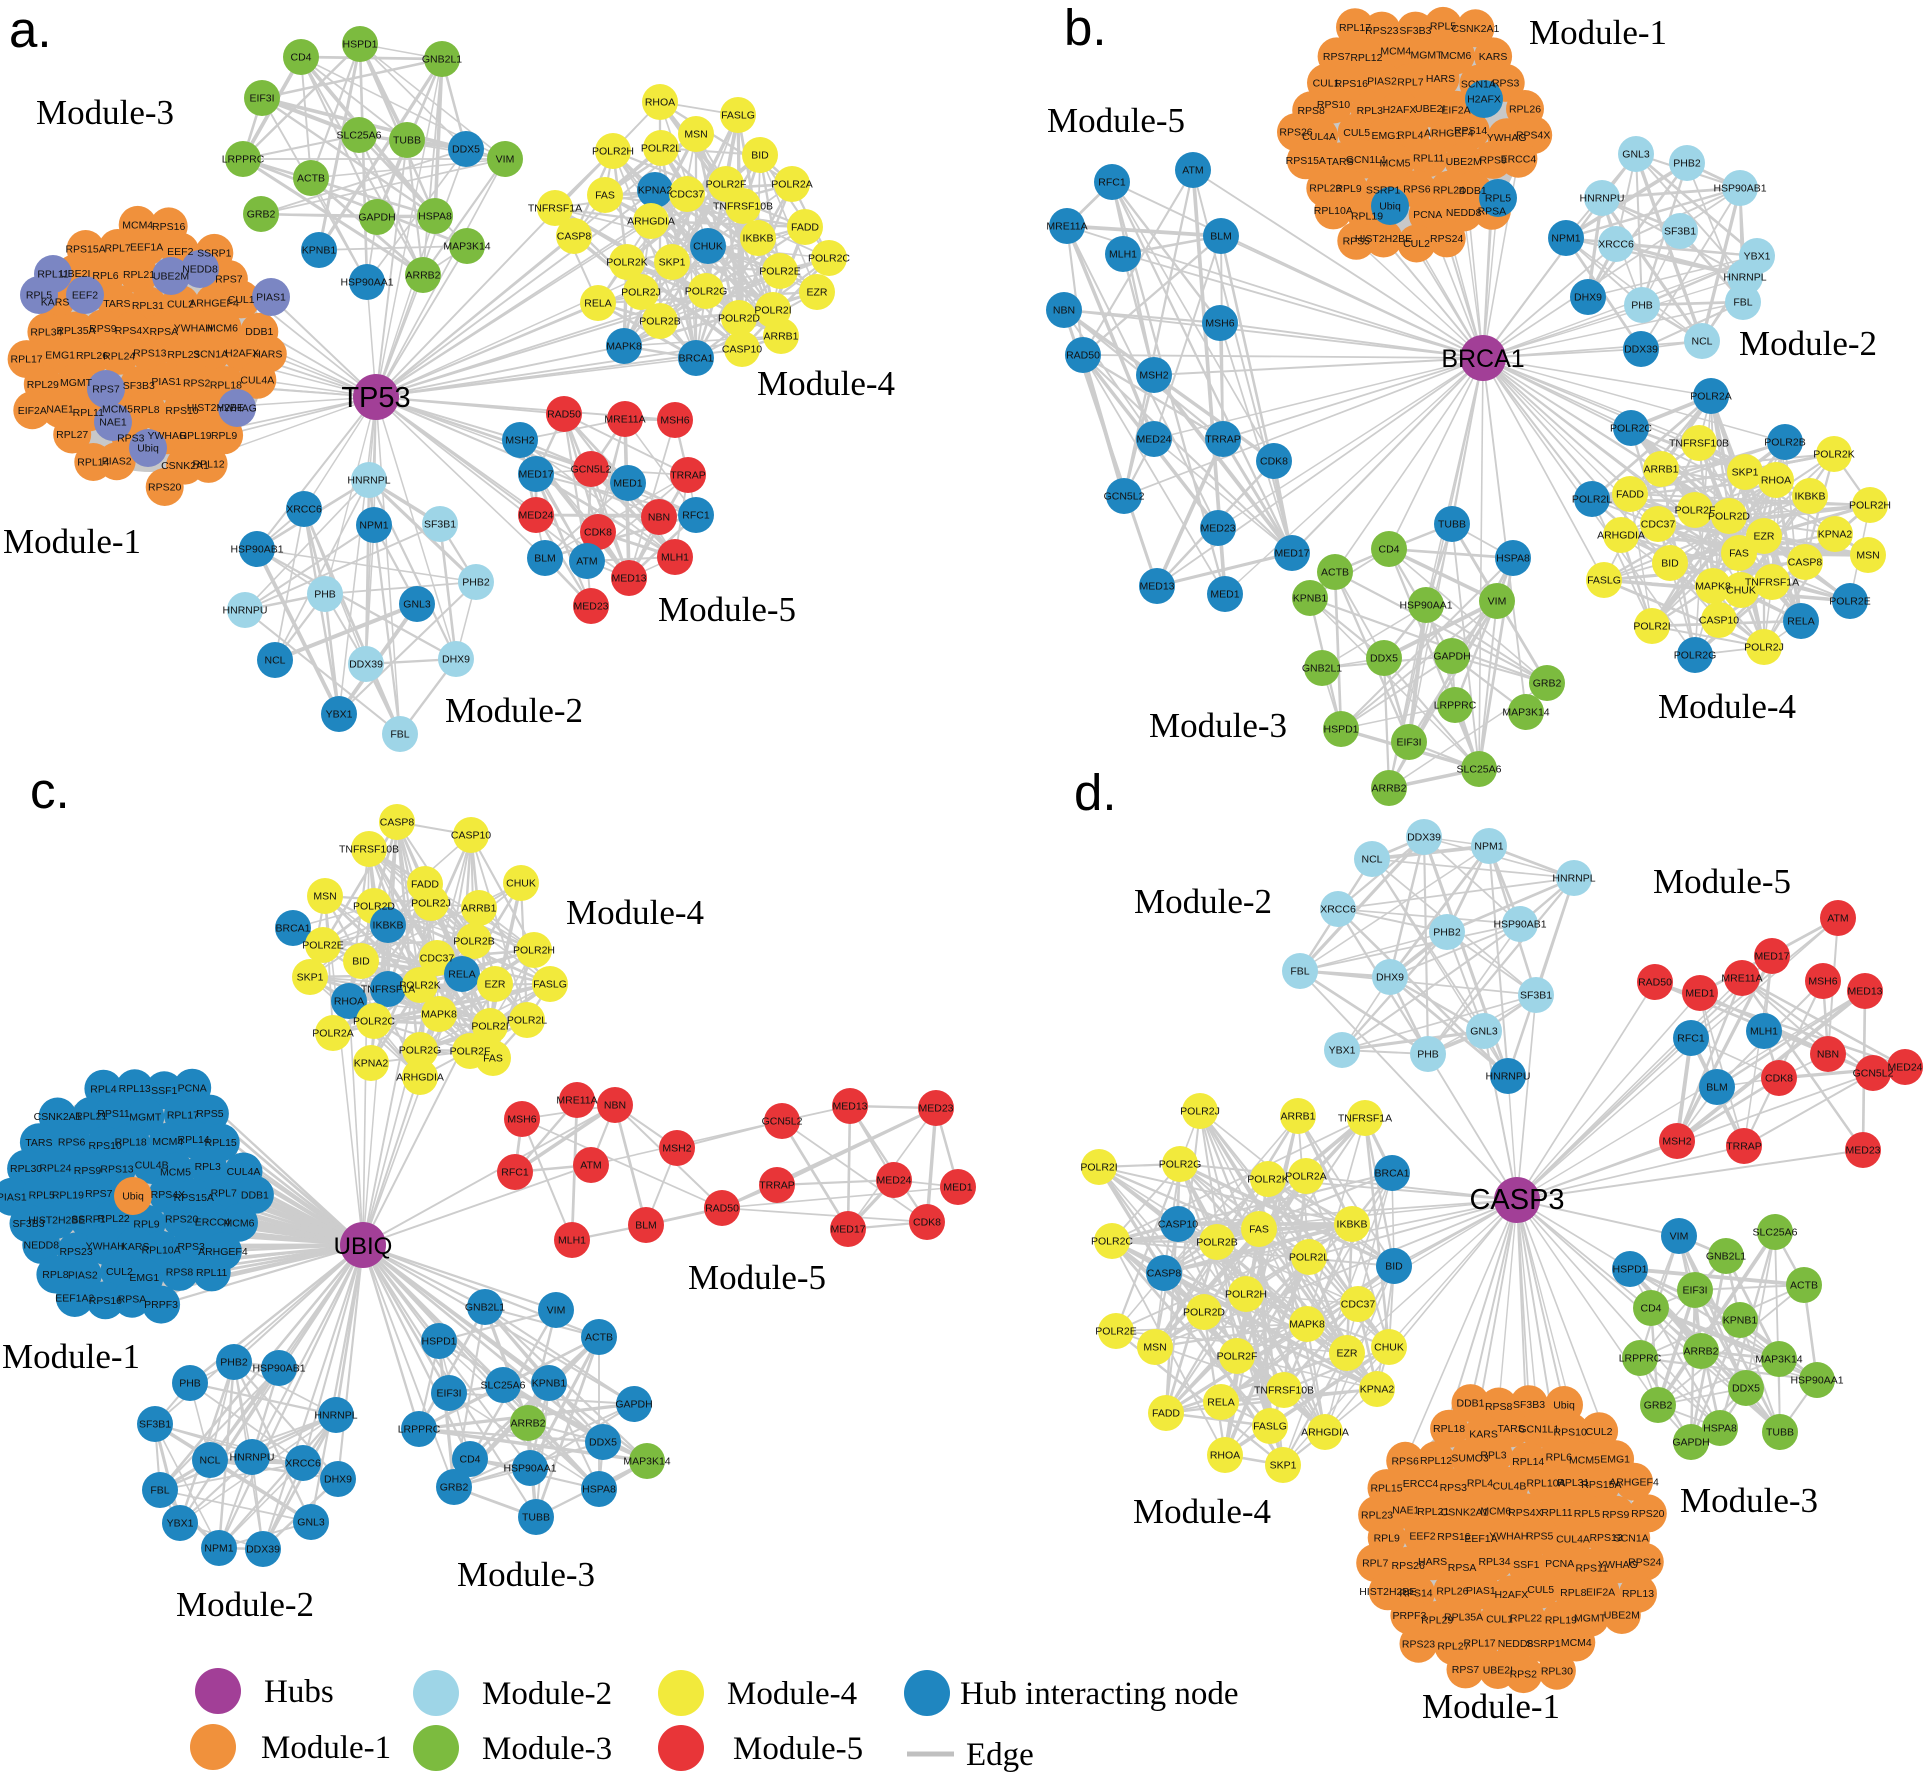  I want to click on svg-text: POLR2L, so click(1309, 1258).